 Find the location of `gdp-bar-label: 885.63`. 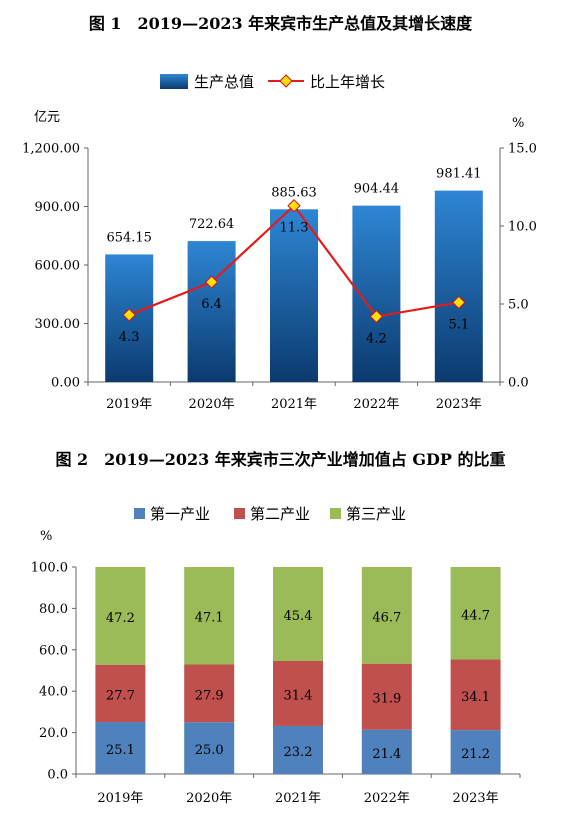

gdp-bar-label: 885.63 is located at coordinates (294, 192).